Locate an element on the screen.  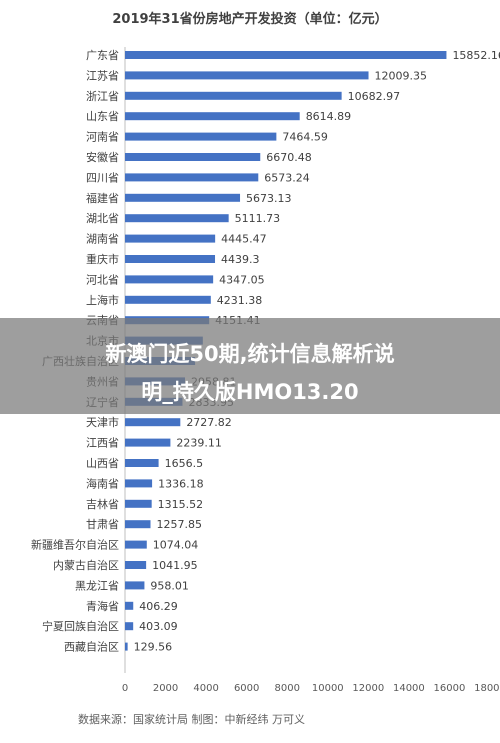
x-tick-label: 4000 is located at coordinates (205, 688).